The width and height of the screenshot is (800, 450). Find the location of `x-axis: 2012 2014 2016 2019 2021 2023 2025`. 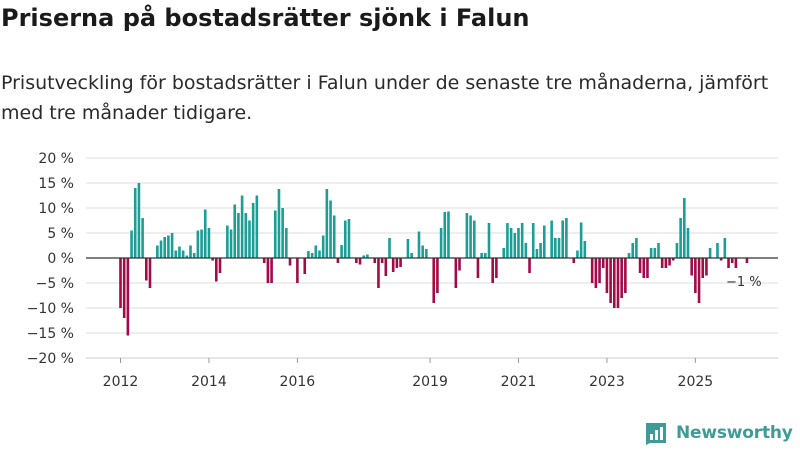

x-axis: 2012 2014 2016 2019 2021 2023 2025 is located at coordinates (432, 373).